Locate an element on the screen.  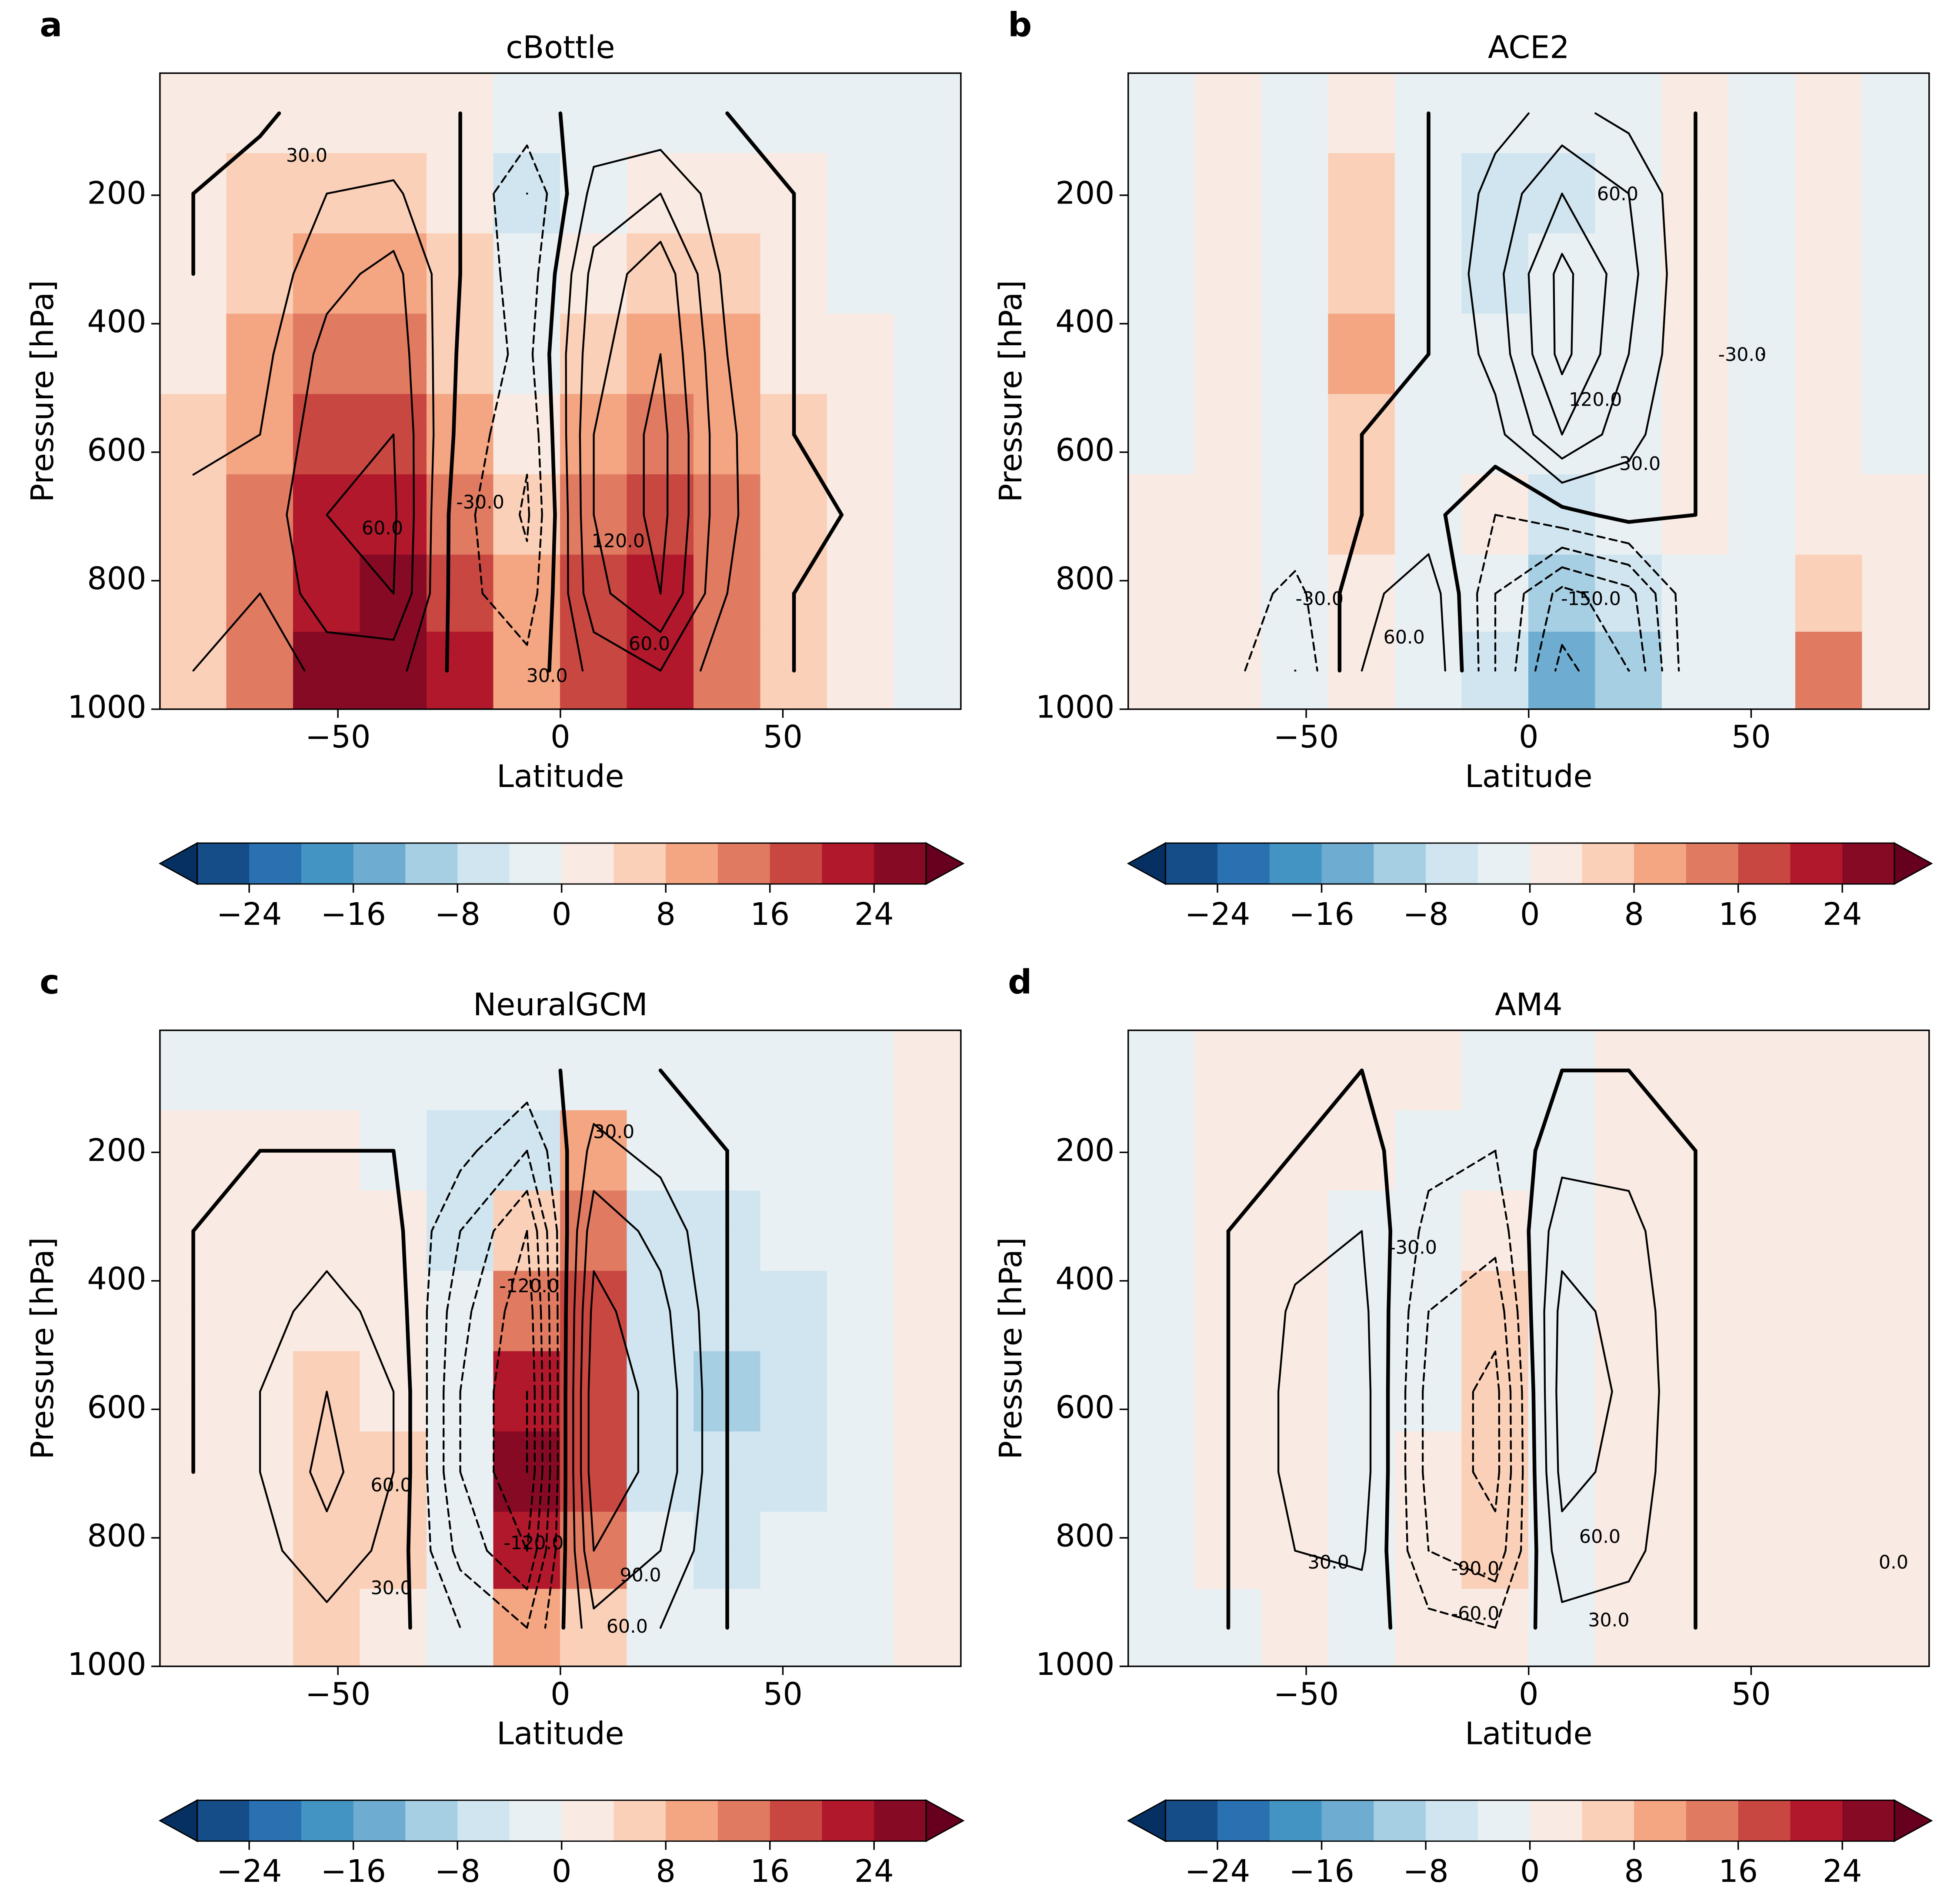
y-tick-label: 400 is located at coordinates (116, 321).